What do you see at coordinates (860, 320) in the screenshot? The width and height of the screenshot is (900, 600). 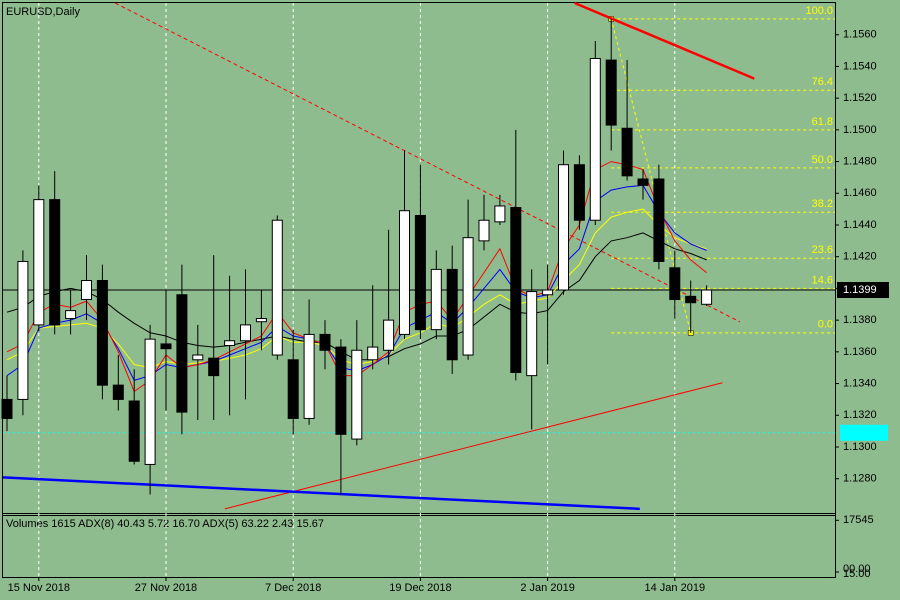 I see `y-tick-label: 1.1380` at bounding box center [860, 320].